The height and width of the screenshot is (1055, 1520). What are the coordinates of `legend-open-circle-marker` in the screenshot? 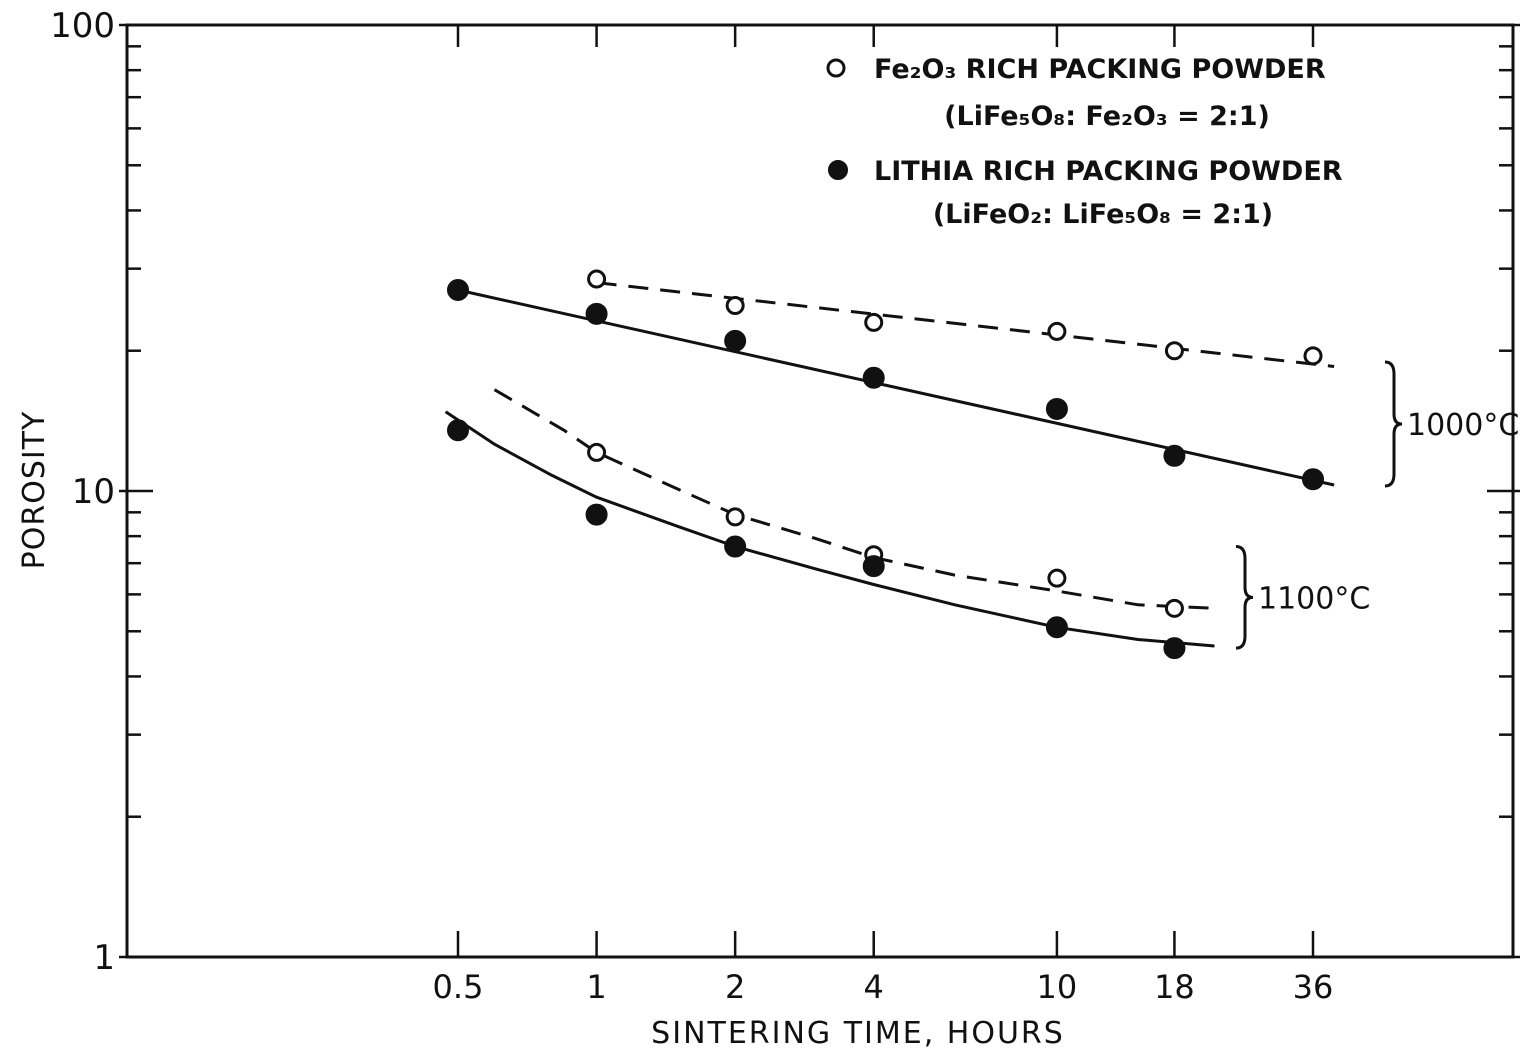 It's located at (836, 68).